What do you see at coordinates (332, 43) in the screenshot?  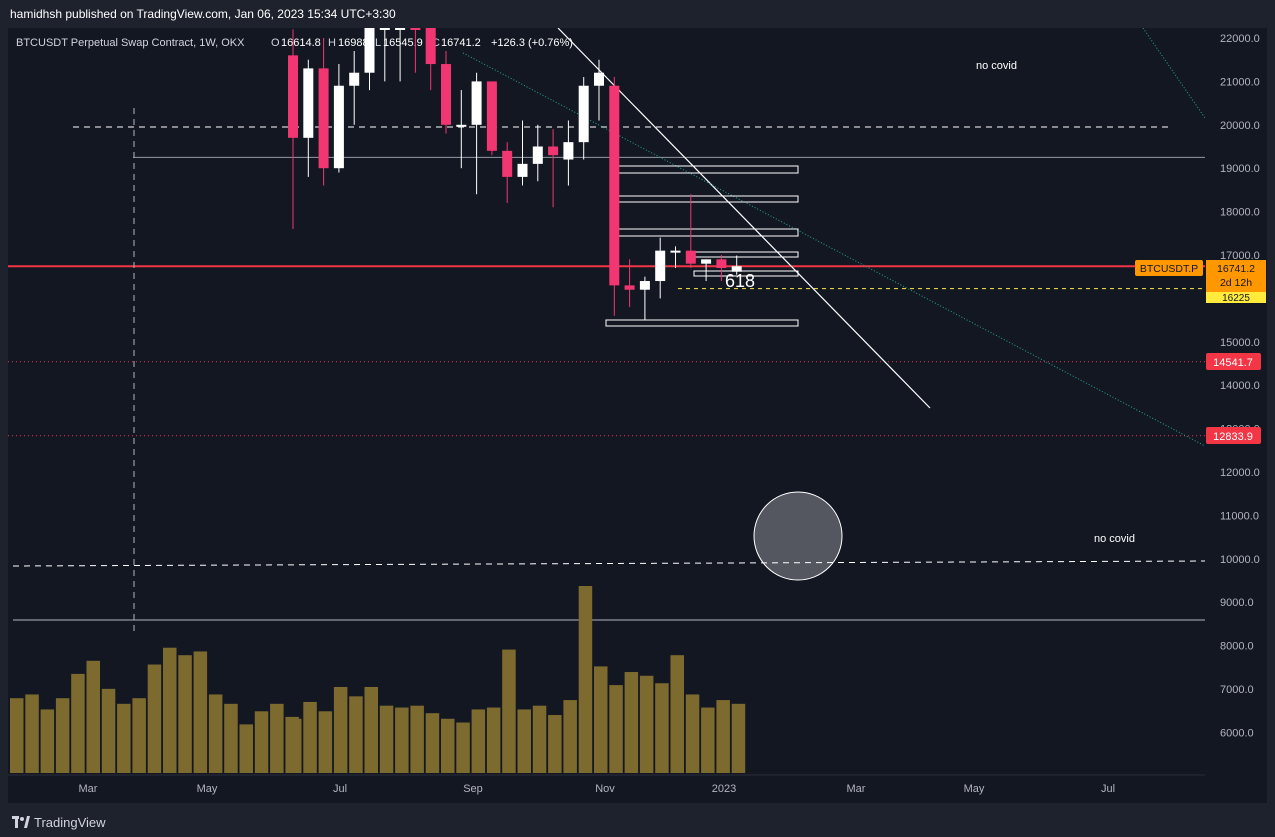 I see `high-label: H` at bounding box center [332, 43].